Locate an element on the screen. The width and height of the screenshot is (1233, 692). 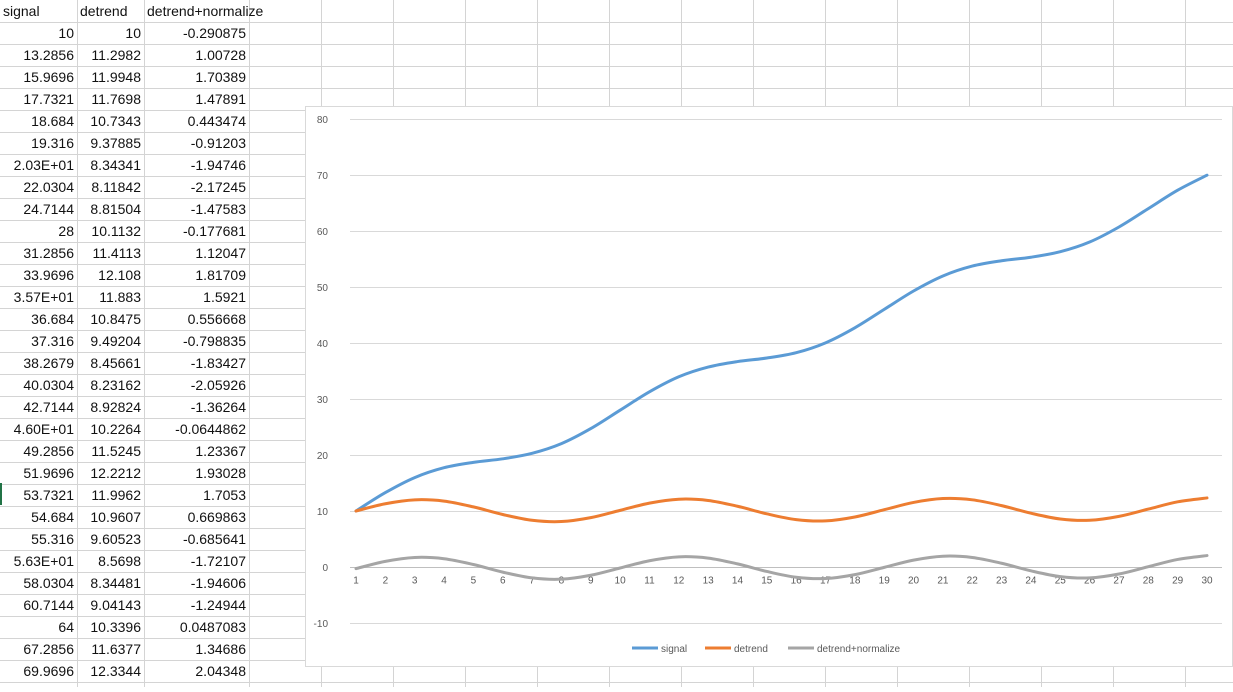
cell-signal: 38.2679 is located at coordinates (48, 363).